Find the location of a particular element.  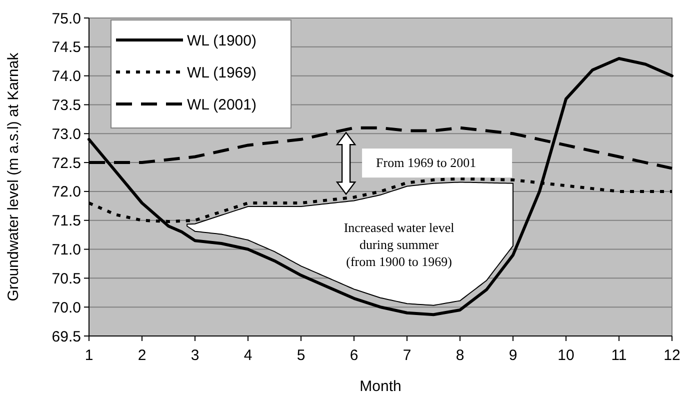

x-tick-label: 12 is located at coordinates (672, 355).